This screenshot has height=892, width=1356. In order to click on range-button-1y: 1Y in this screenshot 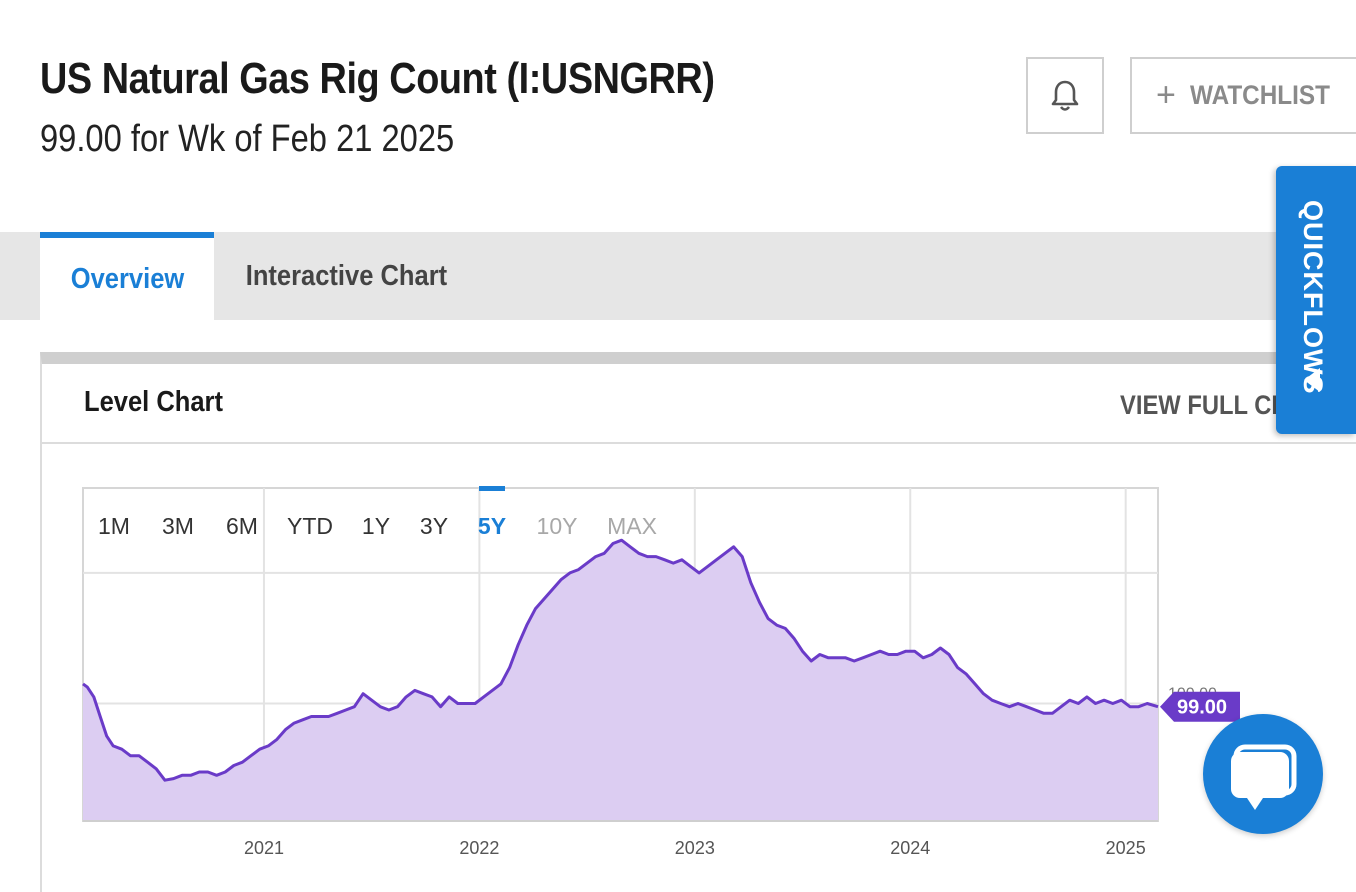, I will do `click(376, 526)`.